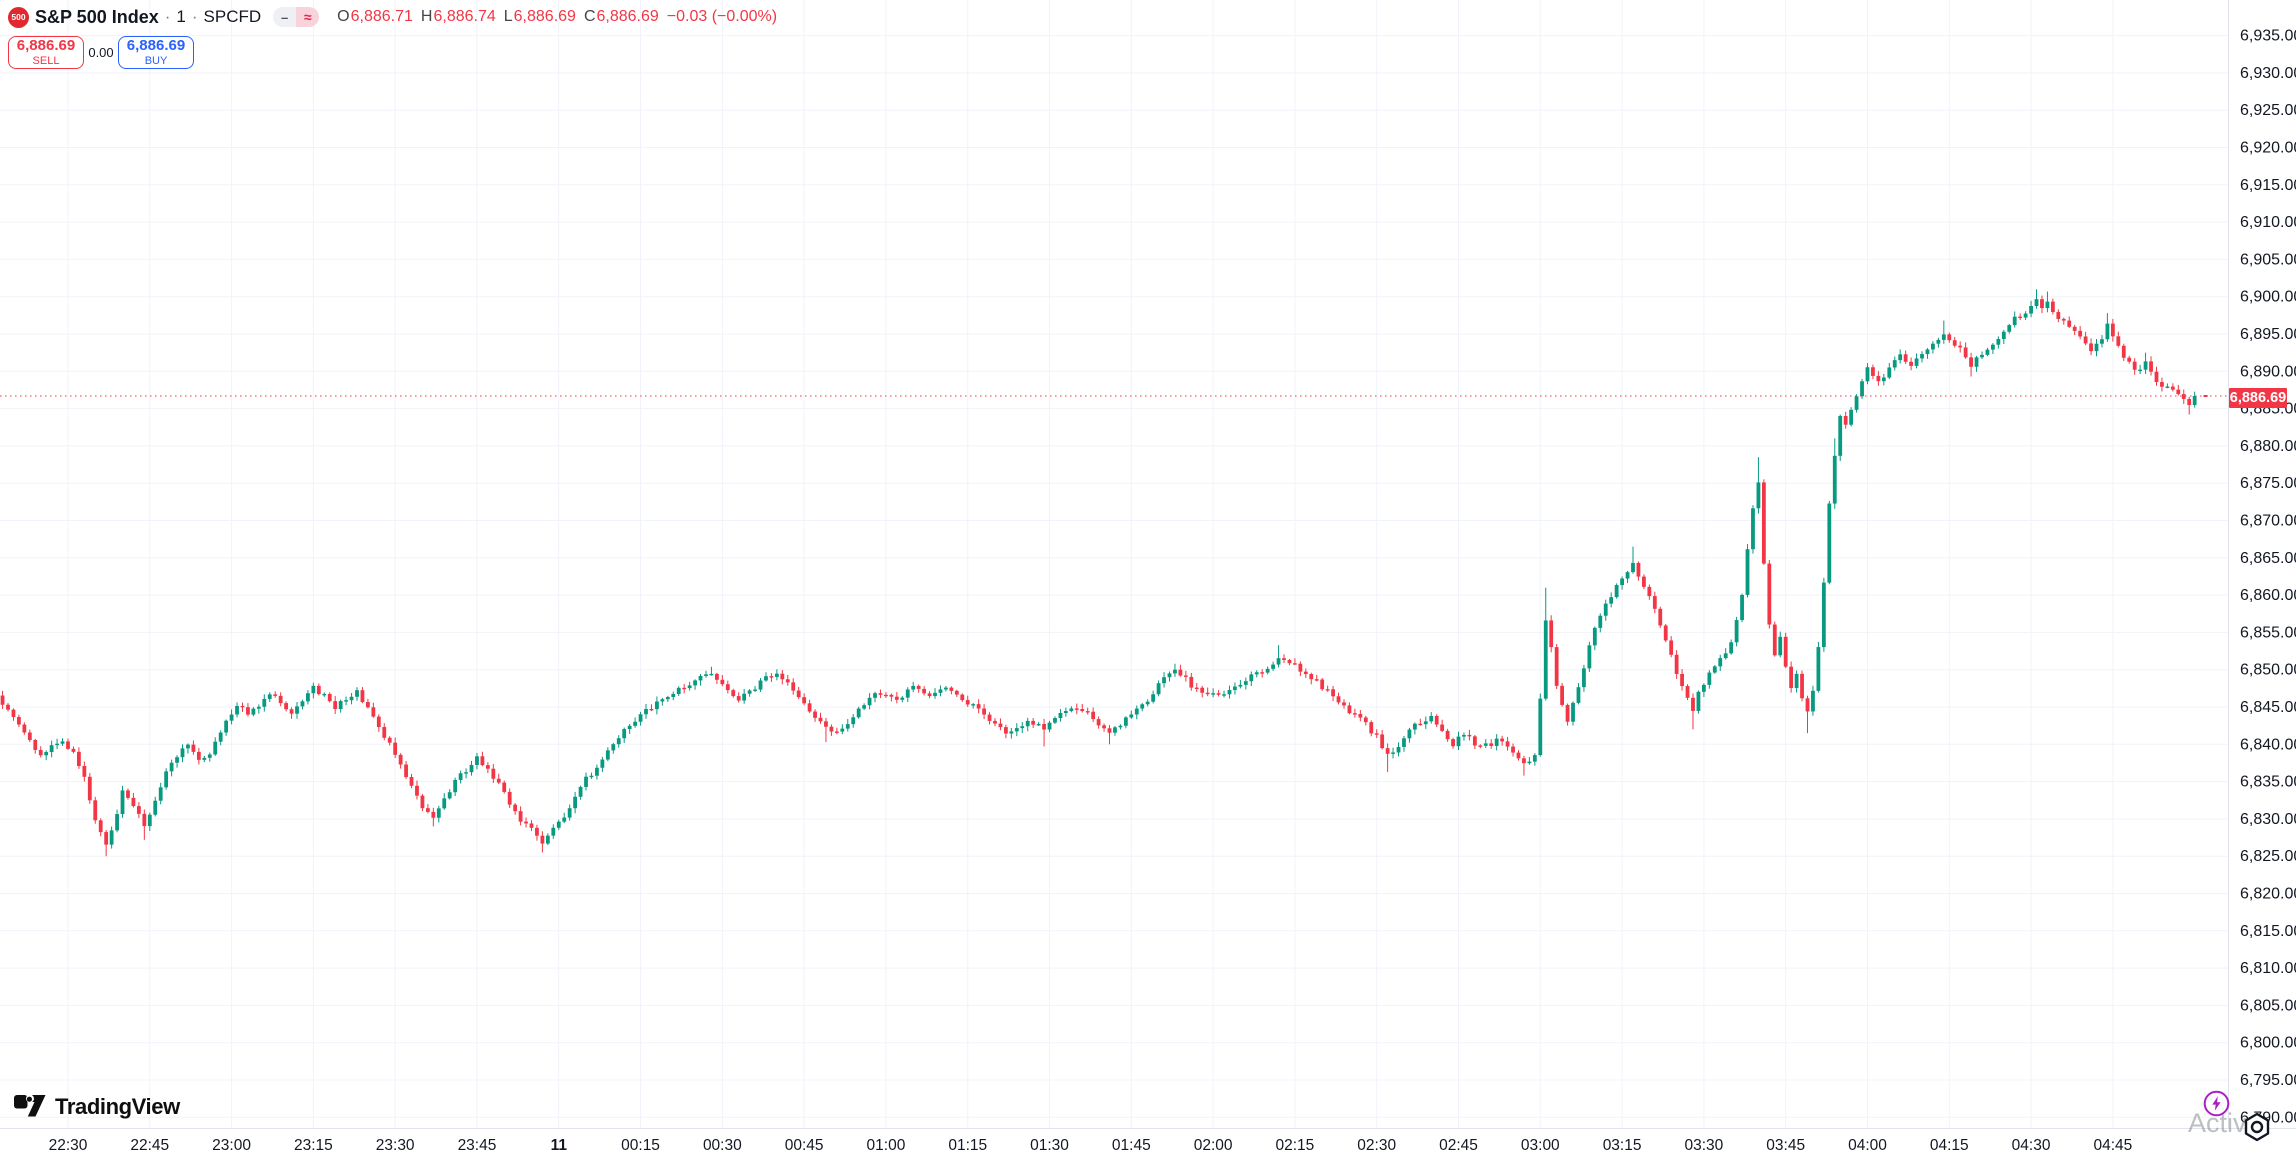 This screenshot has height=1159, width=2296. I want to click on buy-button: 6,886.69 BUY, so click(156, 52).